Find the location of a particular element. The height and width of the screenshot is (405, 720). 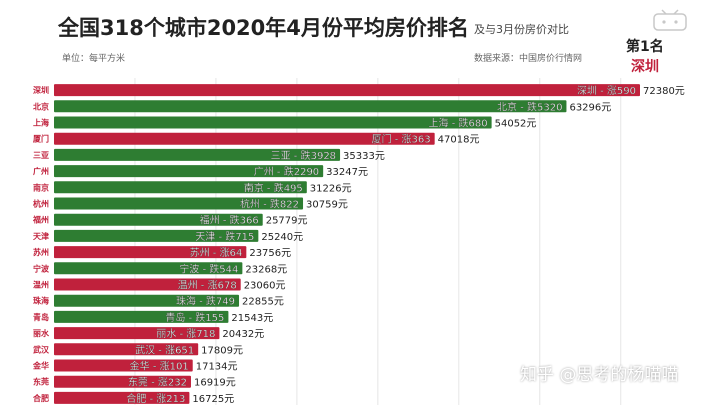

category-label: 金华 is located at coordinates (40, 366).